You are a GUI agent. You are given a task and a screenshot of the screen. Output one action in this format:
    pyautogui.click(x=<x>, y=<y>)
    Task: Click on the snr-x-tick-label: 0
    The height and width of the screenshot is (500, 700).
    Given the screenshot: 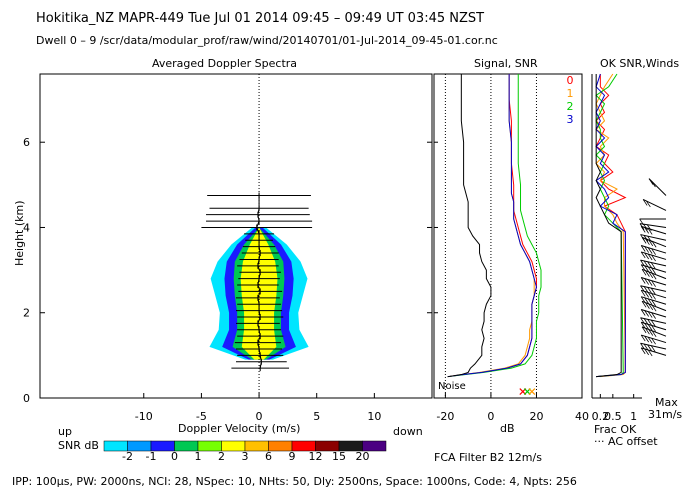 What is the action you would take?
    pyautogui.click(x=490, y=416)
    